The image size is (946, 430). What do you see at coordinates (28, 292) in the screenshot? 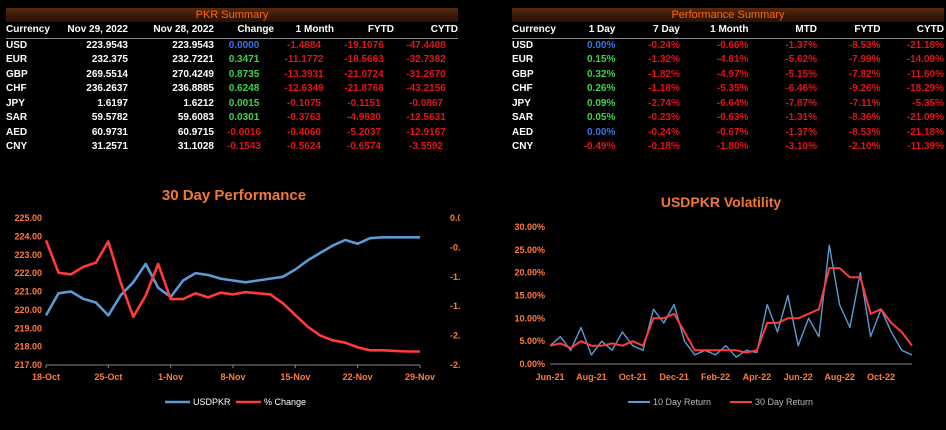
I see `y-left-tick-label: 221.00` at bounding box center [28, 292].